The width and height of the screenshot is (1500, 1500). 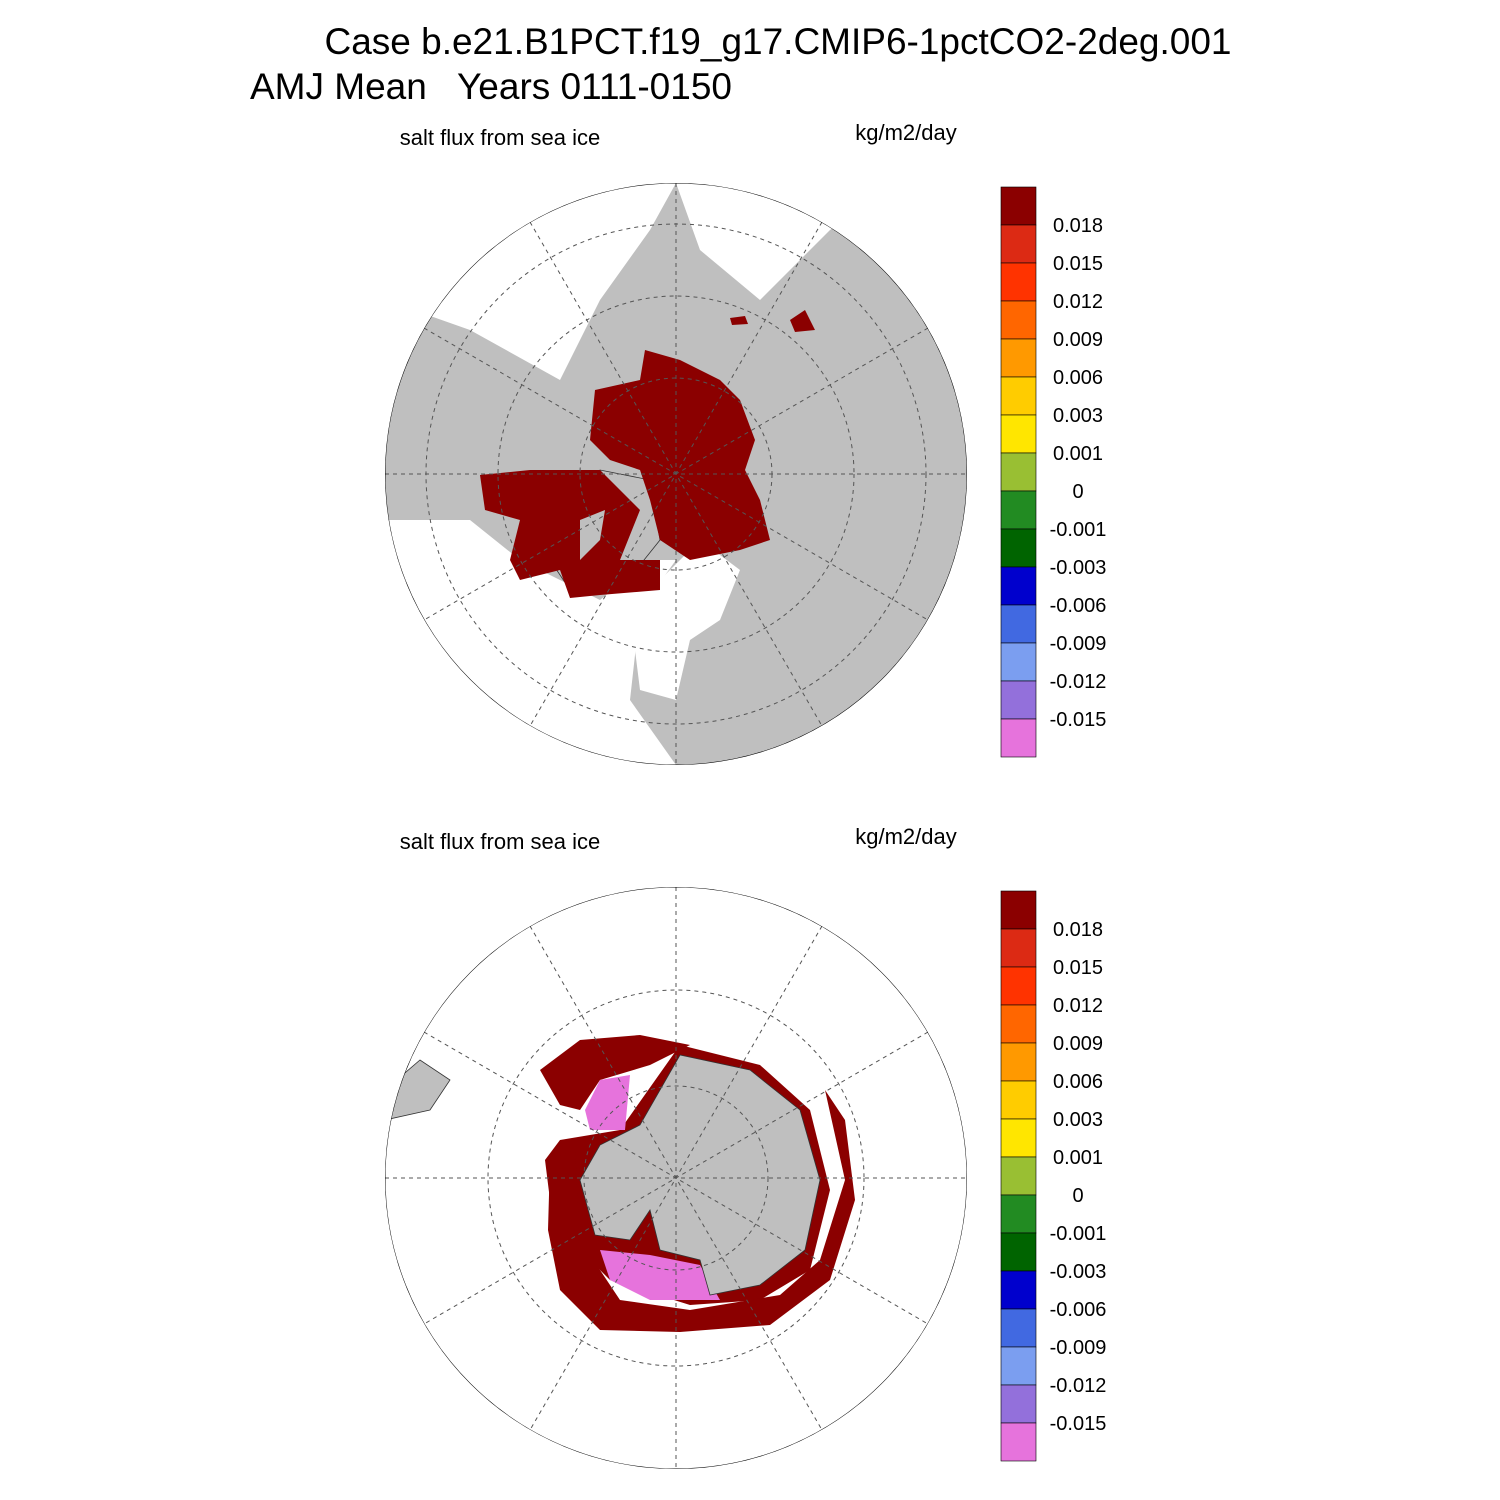 What do you see at coordinates (491, 86) in the screenshot?
I see `subtitle: AMJ Mean Years 0111-0150` at bounding box center [491, 86].